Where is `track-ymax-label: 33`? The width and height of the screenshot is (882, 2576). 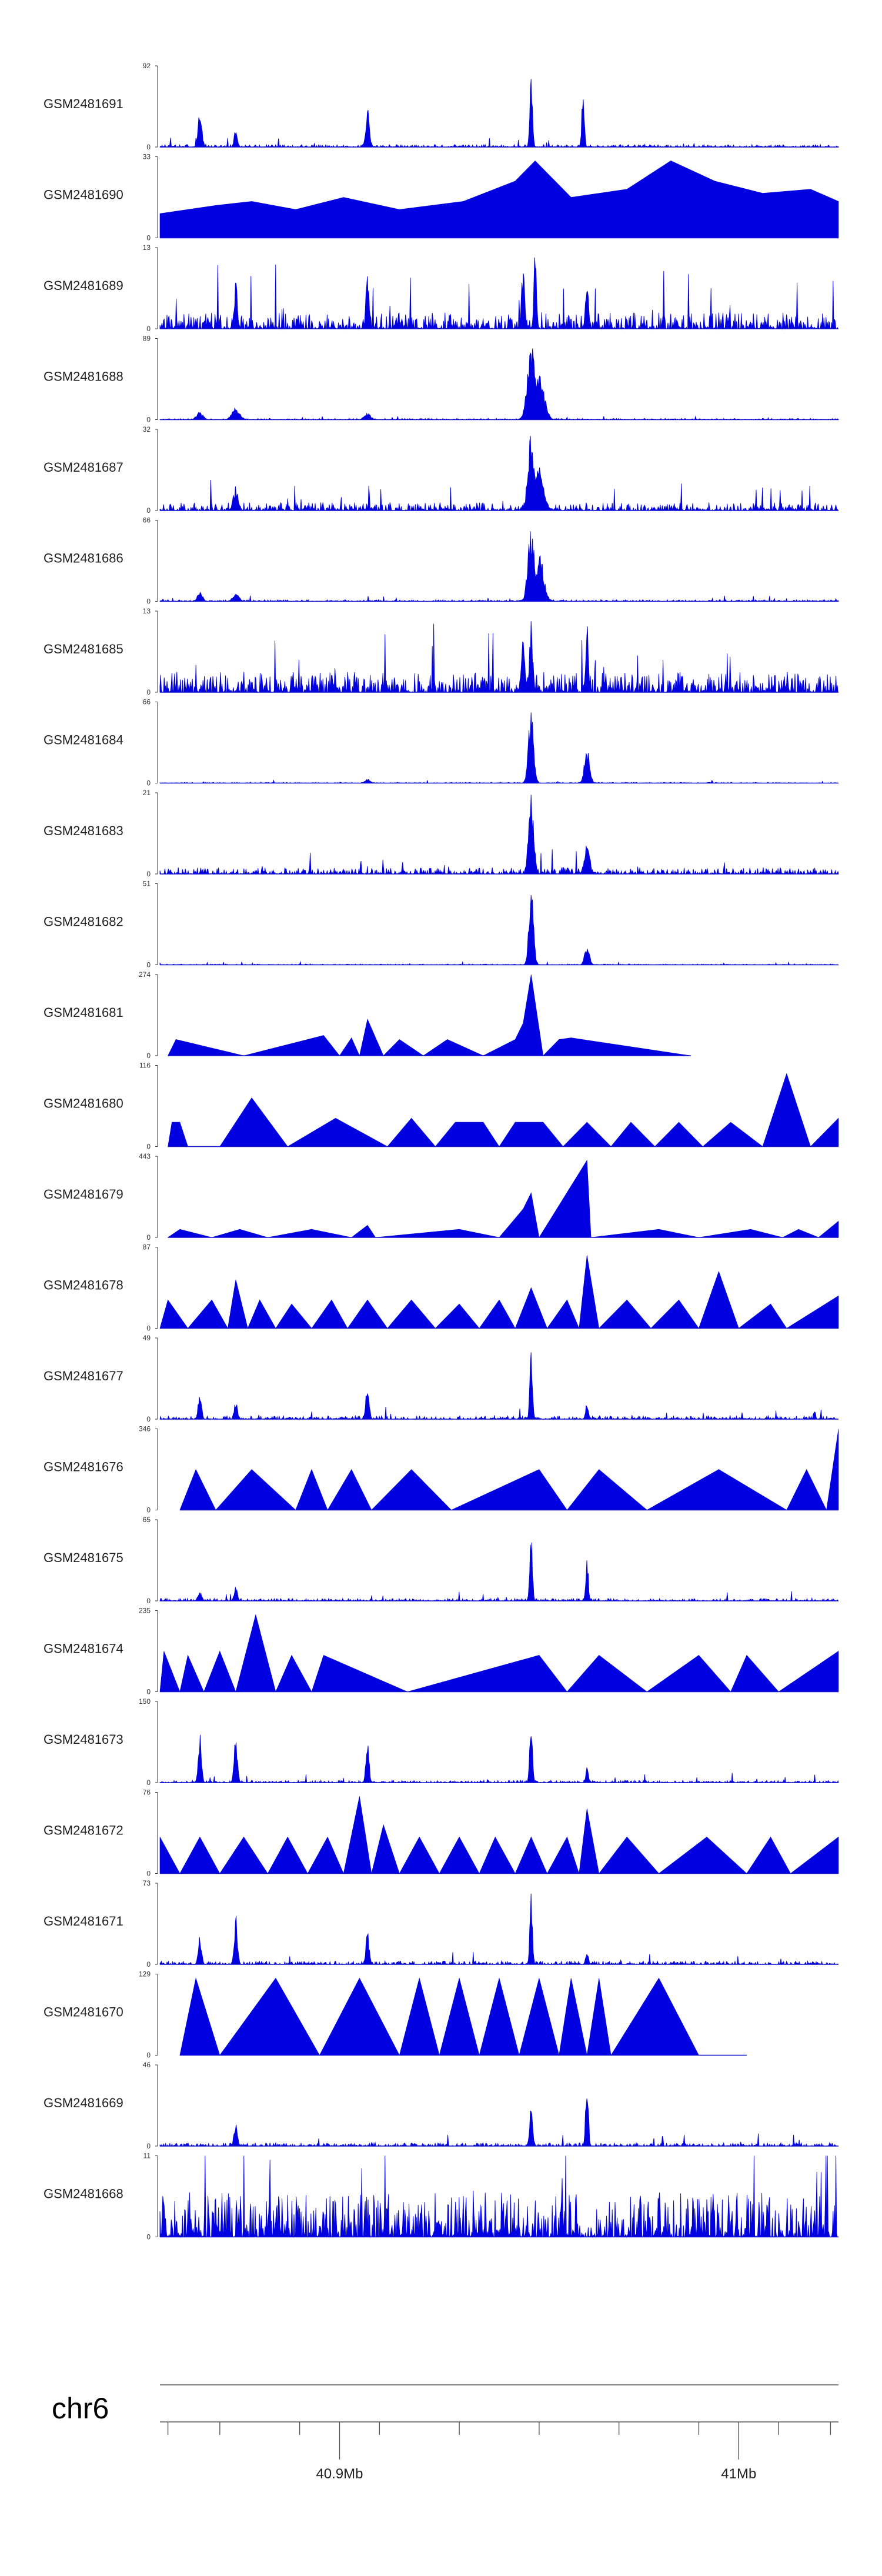
track-ymax-label: 33 is located at coordinates (147, 157).